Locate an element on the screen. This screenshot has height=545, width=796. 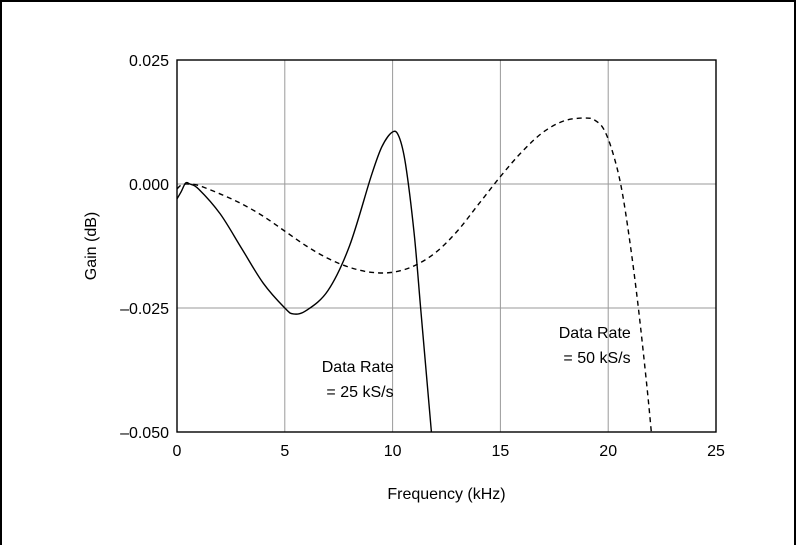
x-axis-ticks: 0 5 10 15 20 25 is located at coordinates (449, 451).